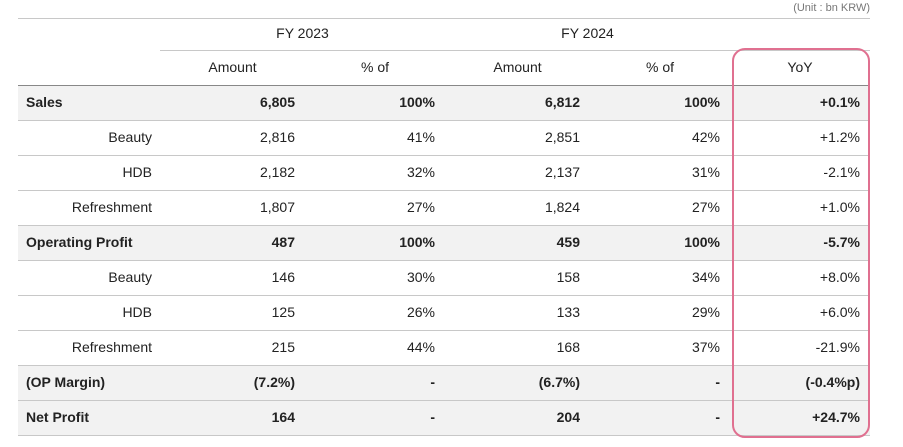  What do you see at coordinates (283, 242) in the screenshot?
I see `cell: 487` at bounding box center [283, 242].